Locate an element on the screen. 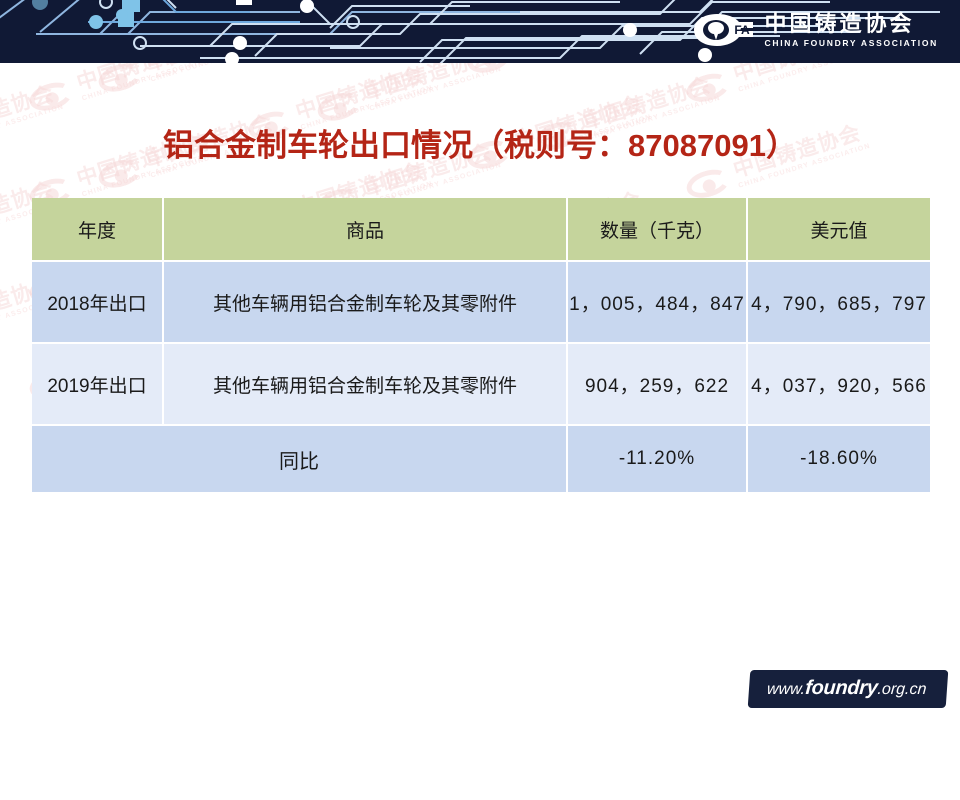 The image size is (960, 800). website-suffix: .org.cn is located at coordinates (901, 689).